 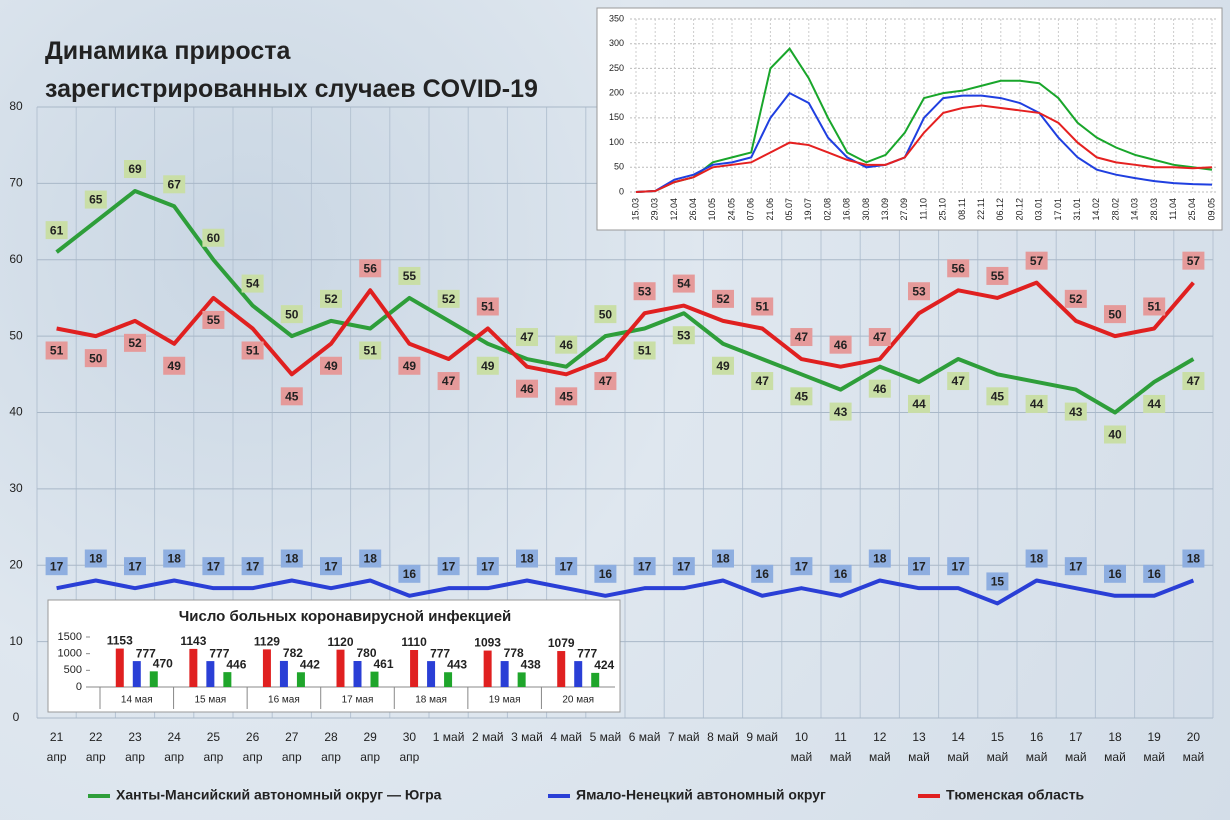 I want to click on value-label: 777, so click(x=146, y=653).